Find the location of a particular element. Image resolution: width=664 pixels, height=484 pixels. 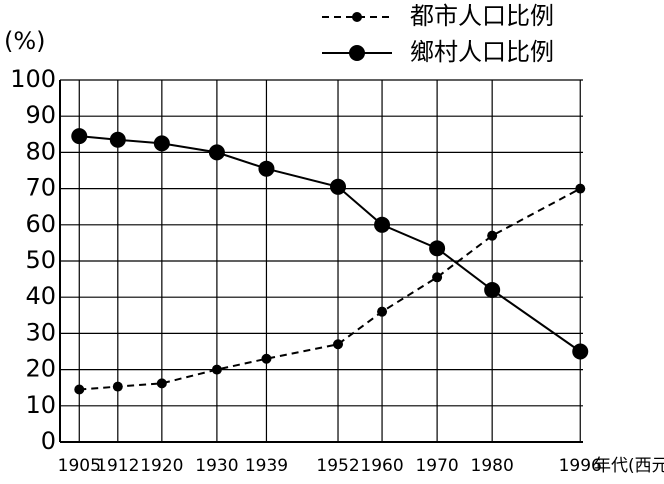

x-tick-label: 1905 is located at coordinates (79, 466).